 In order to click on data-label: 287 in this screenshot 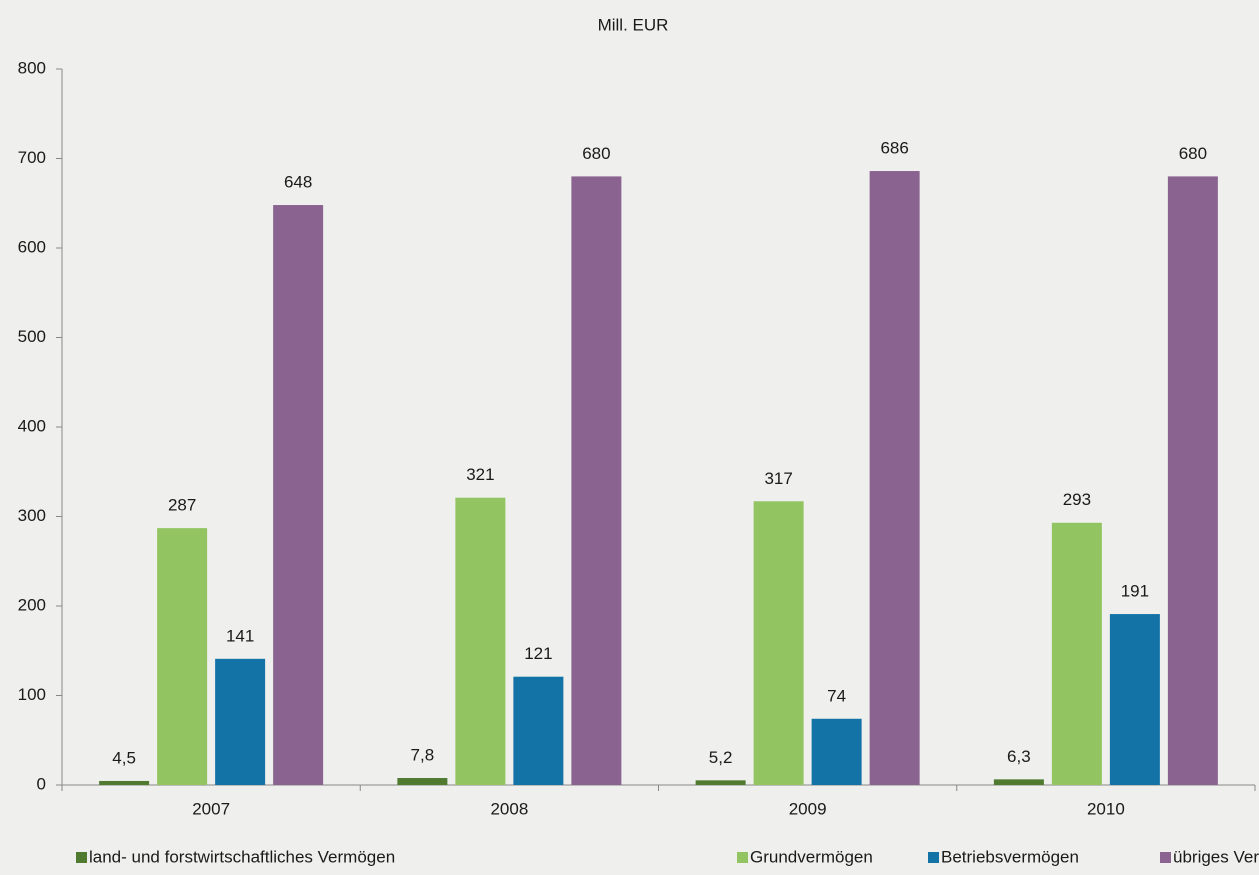, I will do `click(182, 505)`.